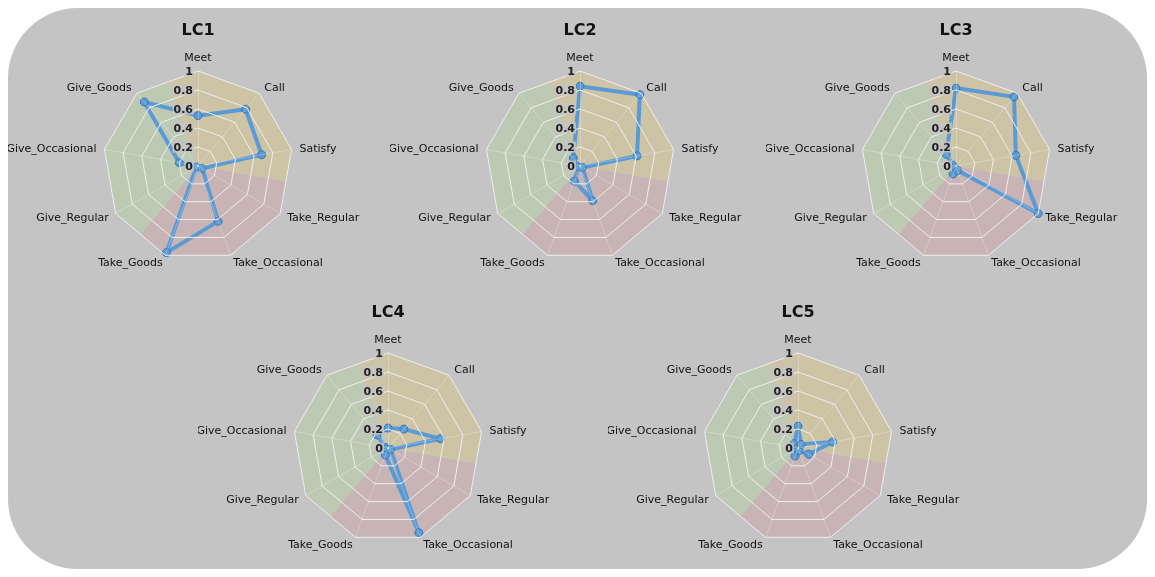 Image resolution: width=1155 pixels, height=577 pixels. Describe the element at coordinates (388, 311) in the screenshot. I see `chart-title: LC4` at that location.